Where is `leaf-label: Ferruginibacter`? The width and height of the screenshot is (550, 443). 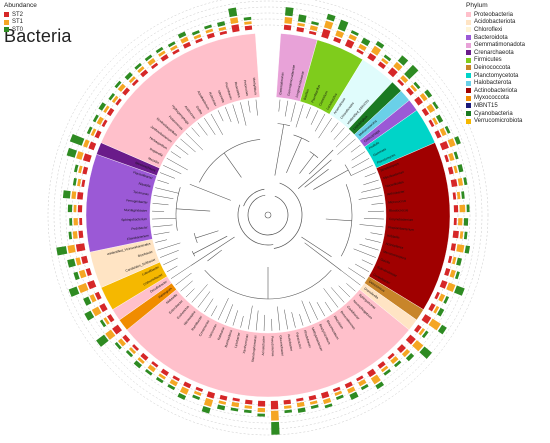 leaf-label: Ferruginibacter is located at coordinates (137, 201).